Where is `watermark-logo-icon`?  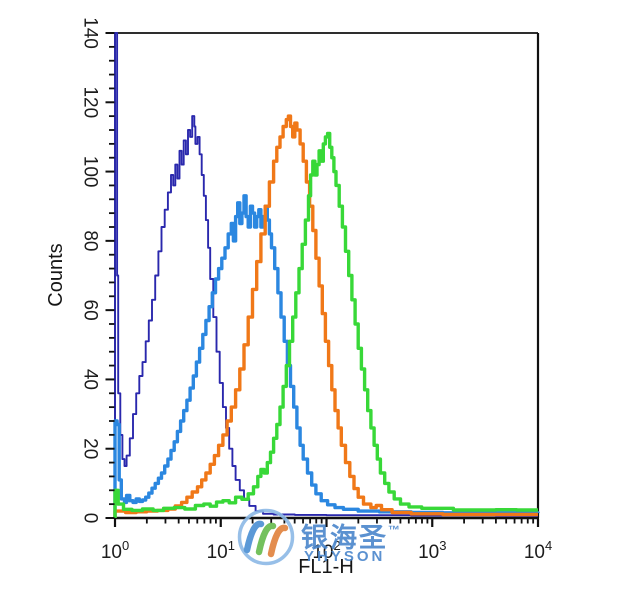
watermark-logo-icon is located at coordinates (266, 537).